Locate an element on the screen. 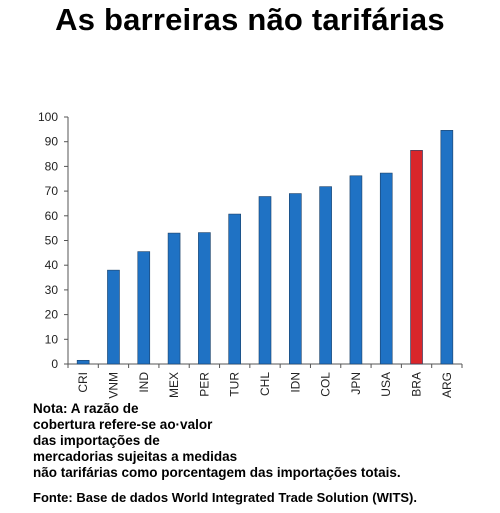  bar-col is located at coordinates (325, 275).